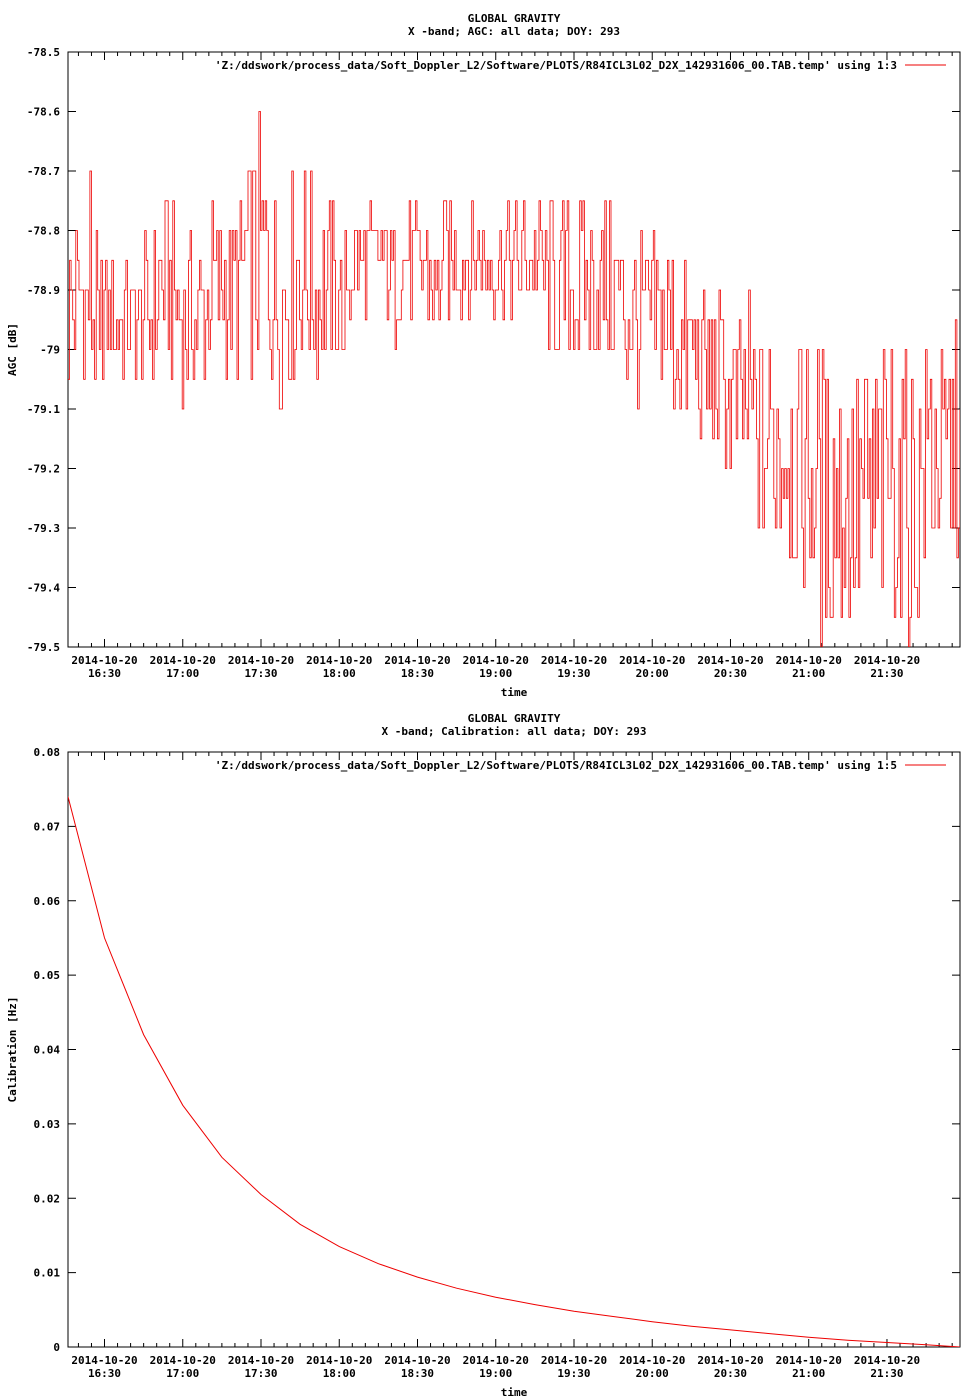 The width and height of the screenshot is (980, 1400). What do you see at coordinates (43, 112) in the screenshot?
I see `y-tick-label: -78.6` at bounding box center [43, 112].